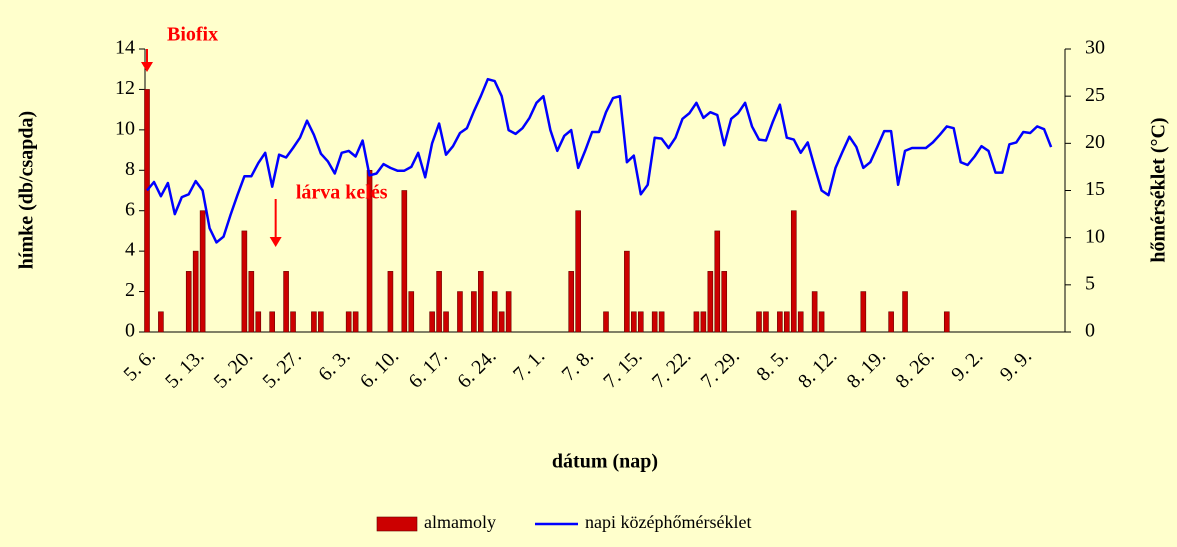  I want to click on x-tick-label: 9. 9., so click(1016, 365).